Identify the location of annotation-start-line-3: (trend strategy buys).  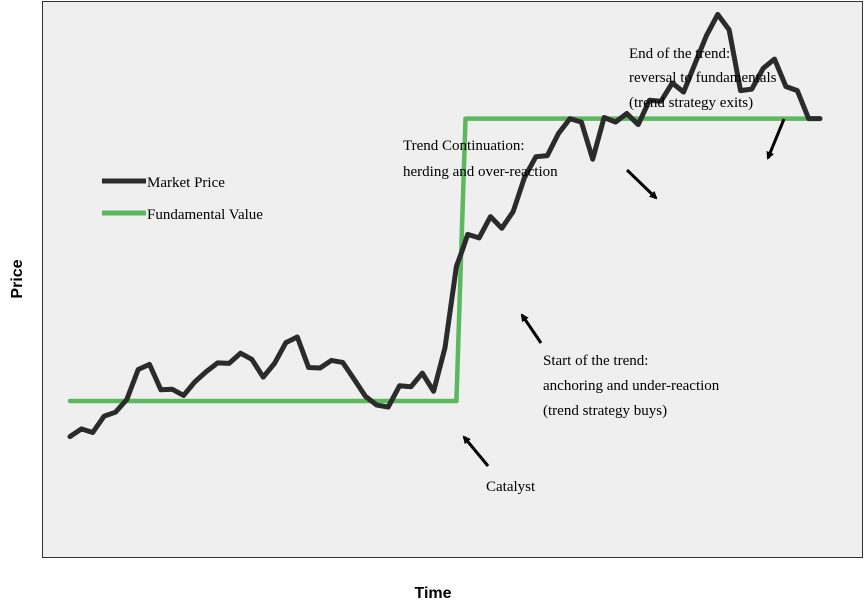
(605, 411).